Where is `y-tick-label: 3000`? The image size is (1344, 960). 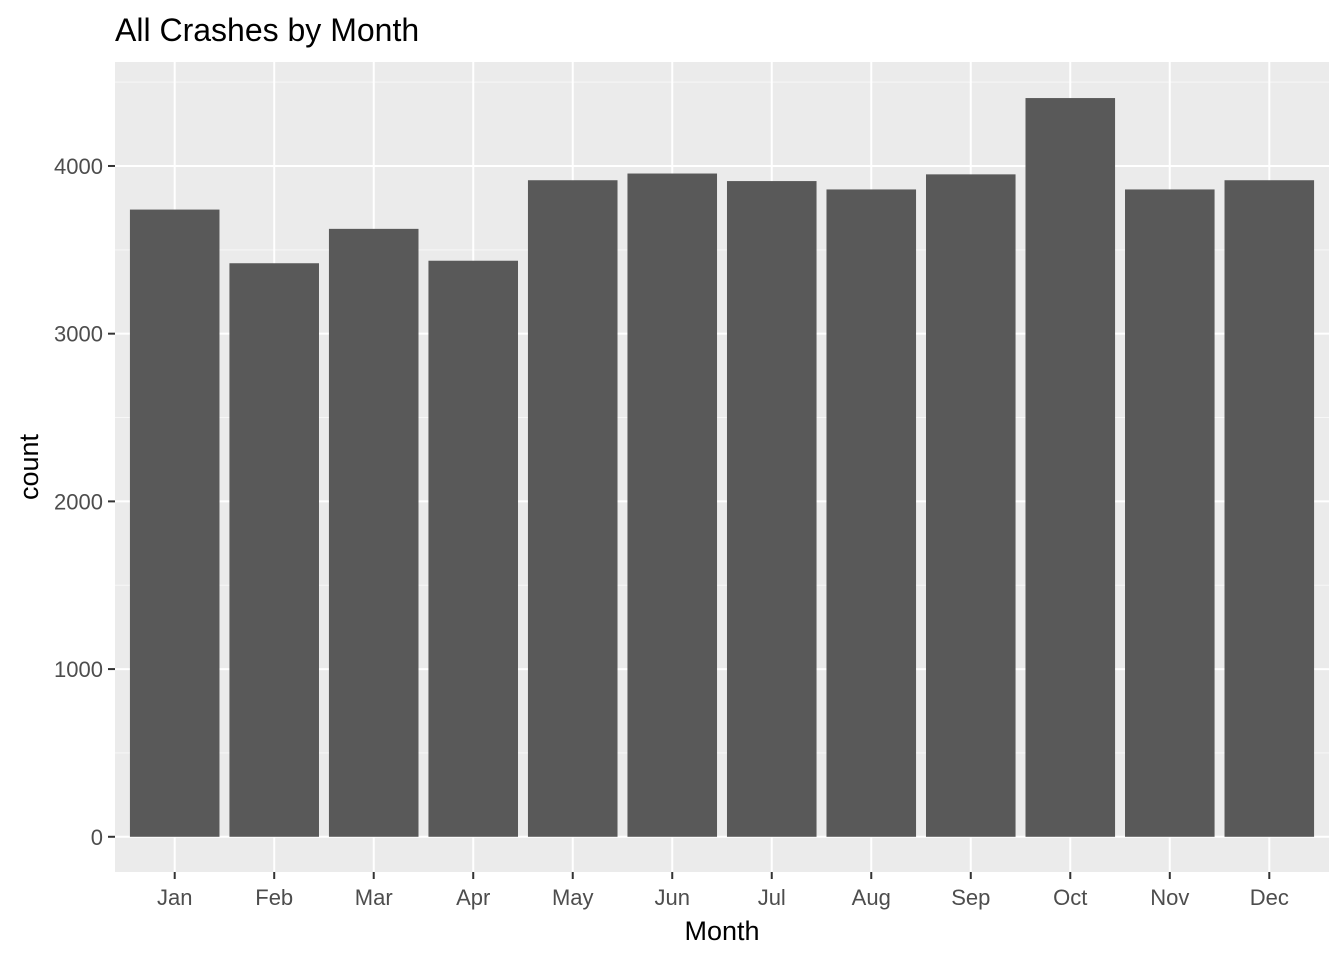
y-tick-label: 3000 is located at coordinates (78, 334).